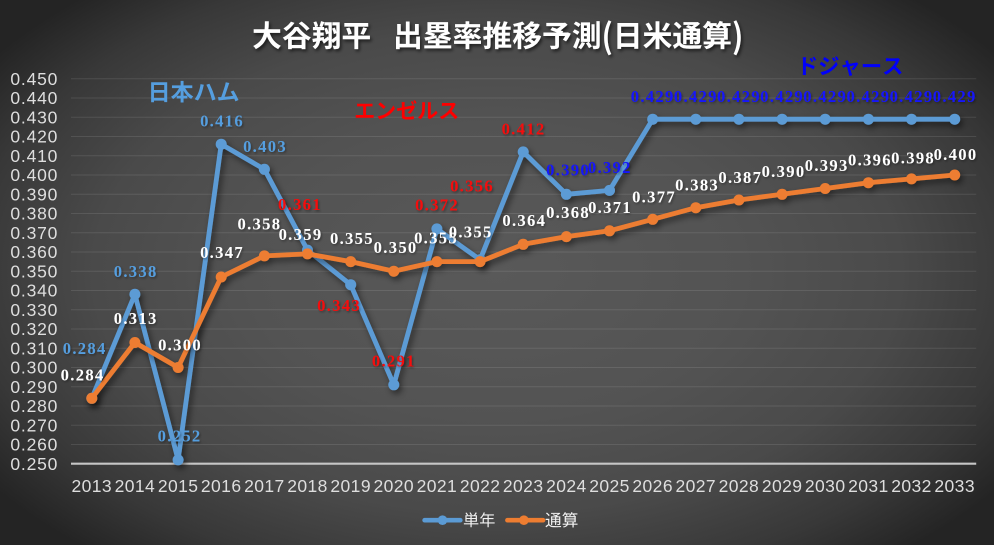 The width and height of the screenshot is (994, 545). Describe the element at coordinates (610, 167) in the screenshot. I see `svg-text: 0.392` at that location.